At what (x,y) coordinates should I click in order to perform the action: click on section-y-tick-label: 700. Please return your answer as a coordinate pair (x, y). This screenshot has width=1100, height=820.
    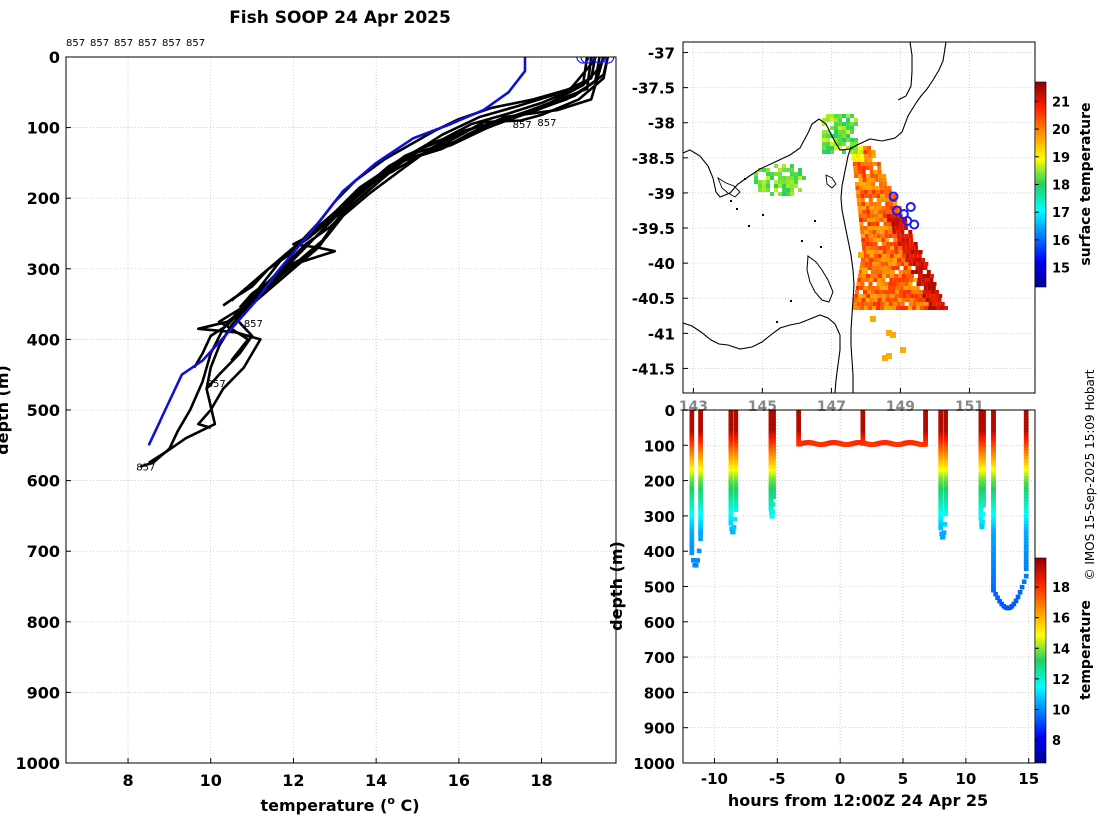
    Looking at the image, I should click on (659, 658).